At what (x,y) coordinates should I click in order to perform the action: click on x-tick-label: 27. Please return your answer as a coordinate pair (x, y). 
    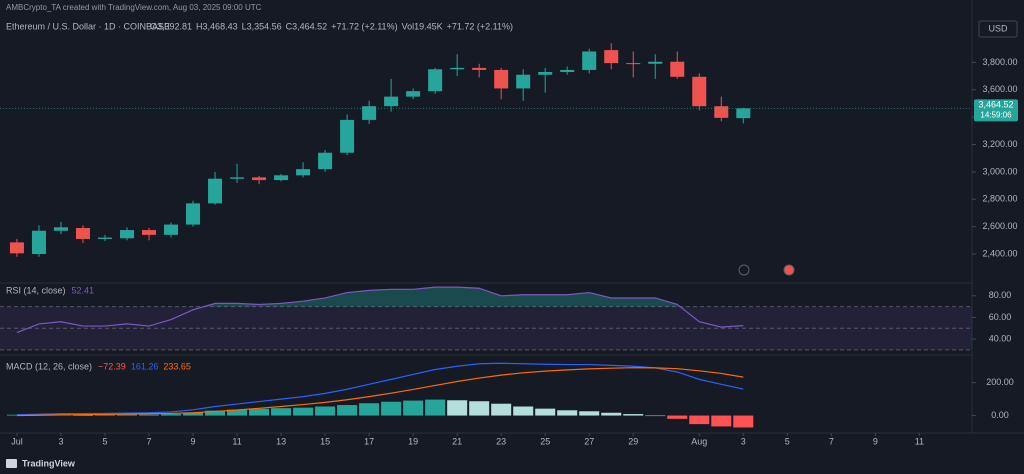
    Looking at the image, I should click on (589, 441).